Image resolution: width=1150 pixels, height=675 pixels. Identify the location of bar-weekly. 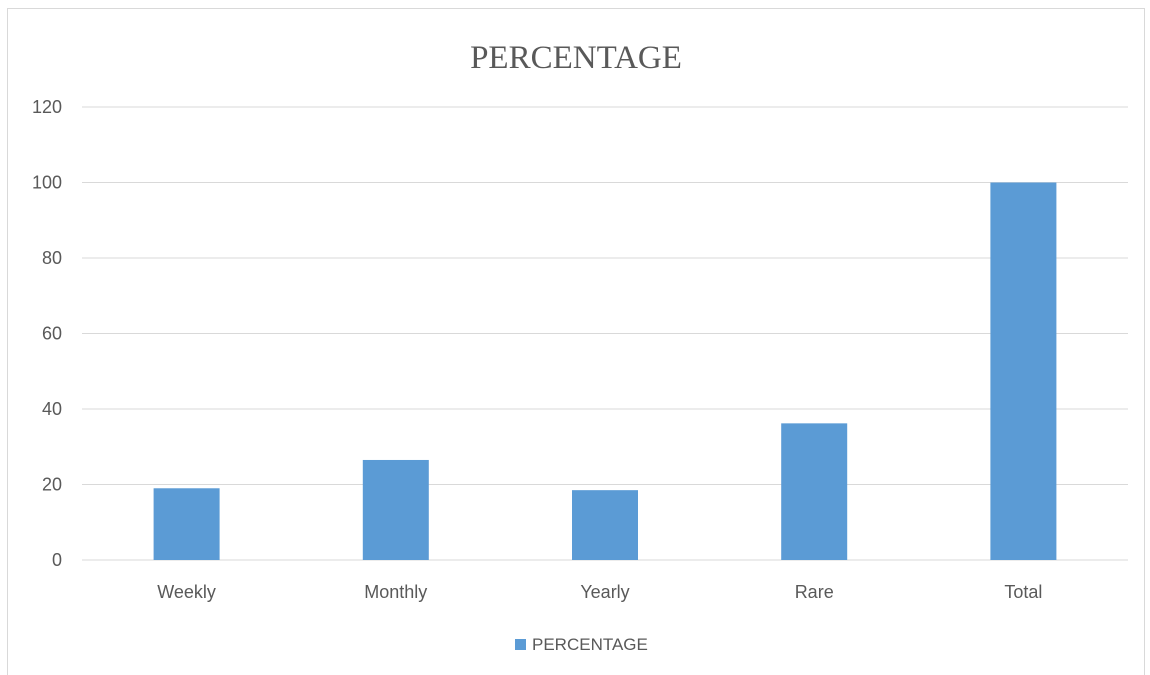
(186, 524).